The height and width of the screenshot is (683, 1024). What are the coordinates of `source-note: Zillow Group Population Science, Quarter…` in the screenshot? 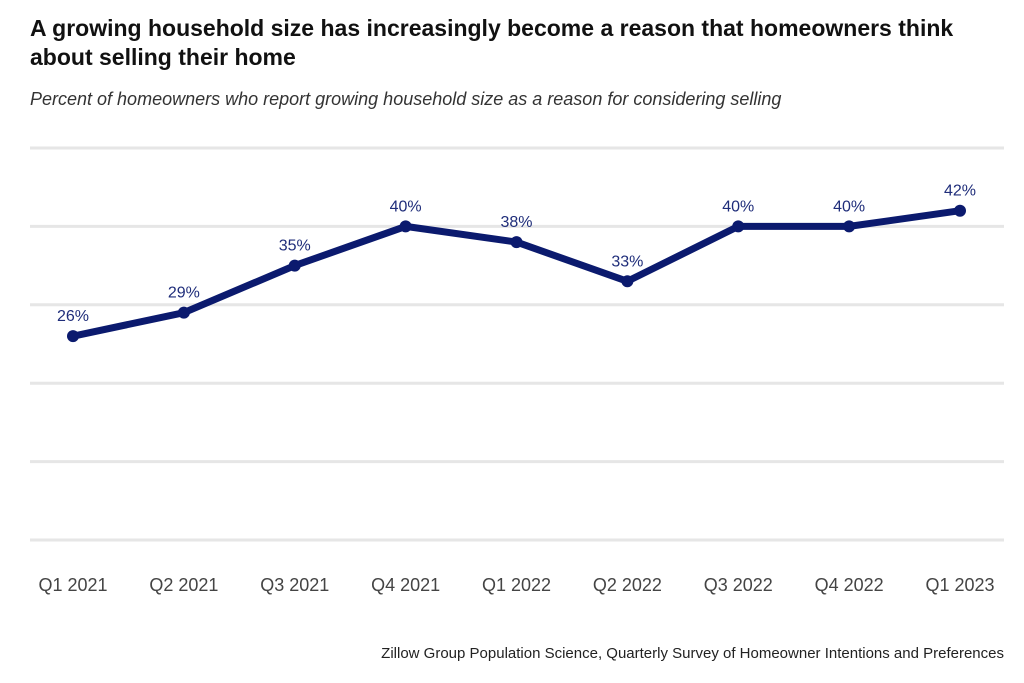 It's located at (692, 653).